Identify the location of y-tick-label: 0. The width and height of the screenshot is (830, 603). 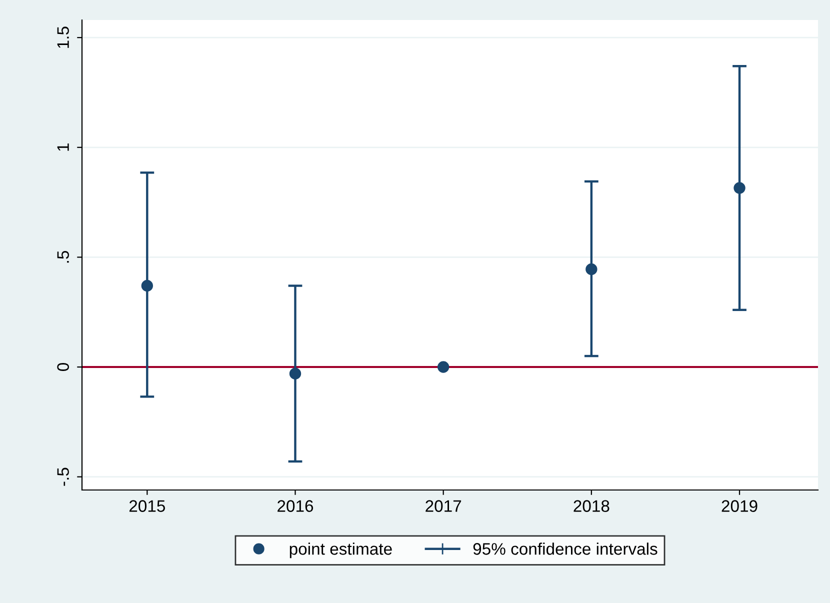
(63, 367).